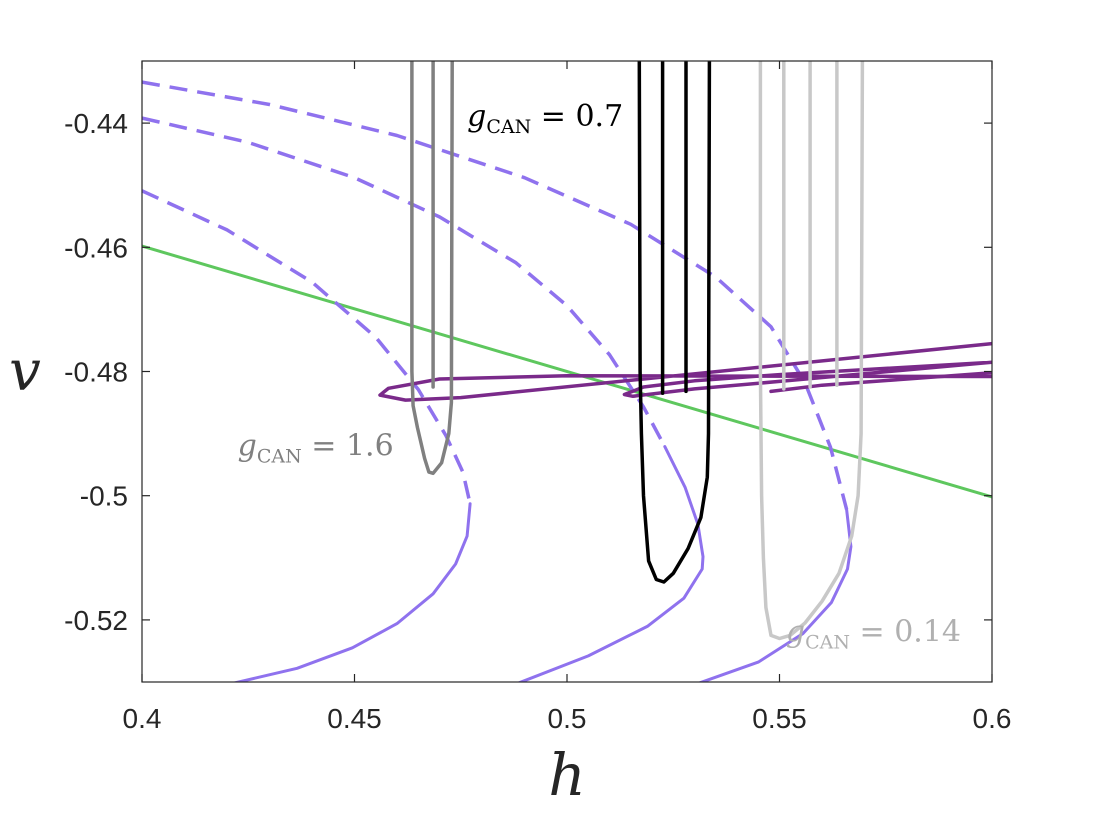  What do you see at coordinates (567, 718) in the screenshot?
I see `x-tick-label: 0.5` at bounding box center [567, 718].